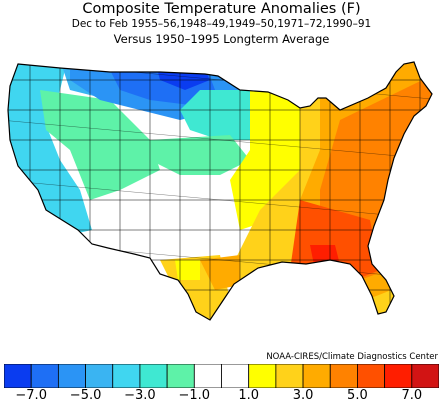 This screenshot has width=443, height=404. What do you see at coordinates (352, 357) in the screenshot?
I see `credit-text: NOAA-CIRES/Climate Diagnostics Center` at bounding box center [352, 357].